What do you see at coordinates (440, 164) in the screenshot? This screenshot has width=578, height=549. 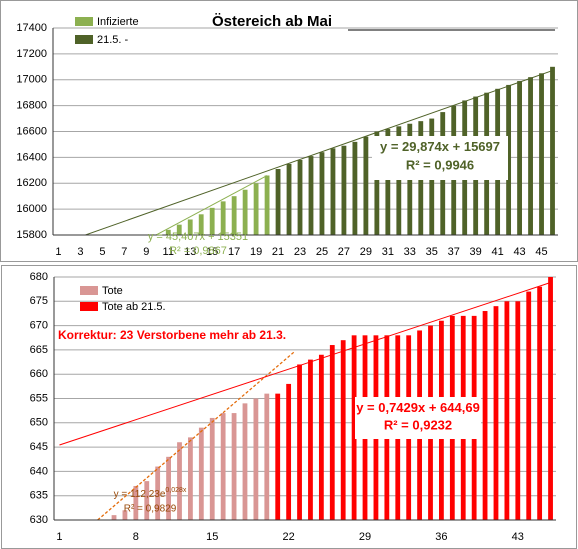 I see `trendline-r2: R² = 0,9946` at bounding box center [440, 164].